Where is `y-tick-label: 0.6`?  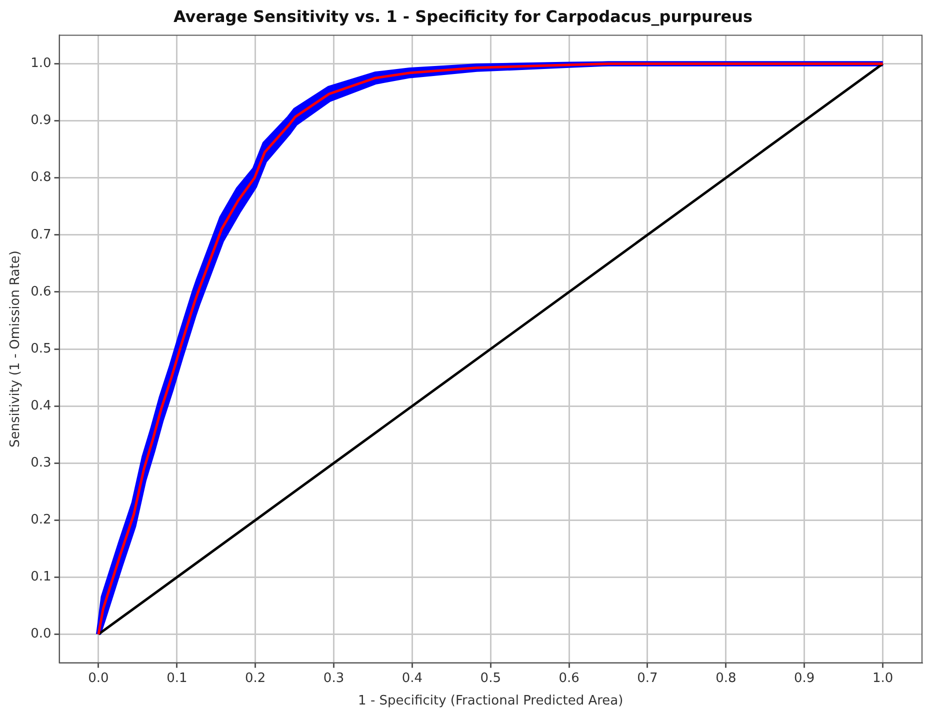 y-tick-label: 0.6 is located at coordinates (41, 292).